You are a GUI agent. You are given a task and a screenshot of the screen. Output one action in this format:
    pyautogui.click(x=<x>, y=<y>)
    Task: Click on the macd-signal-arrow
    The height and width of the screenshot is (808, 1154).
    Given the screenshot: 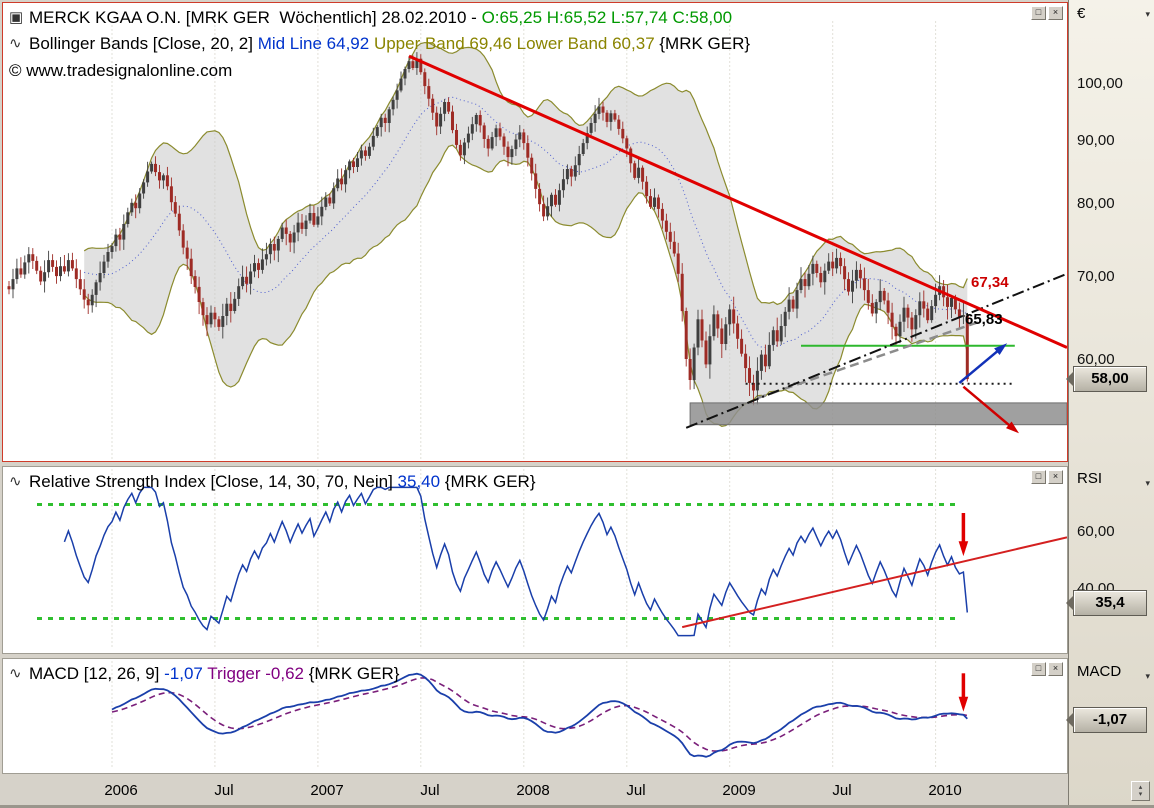 What is the action you would take?
    pyautogui.click(x=963, y=692)
    